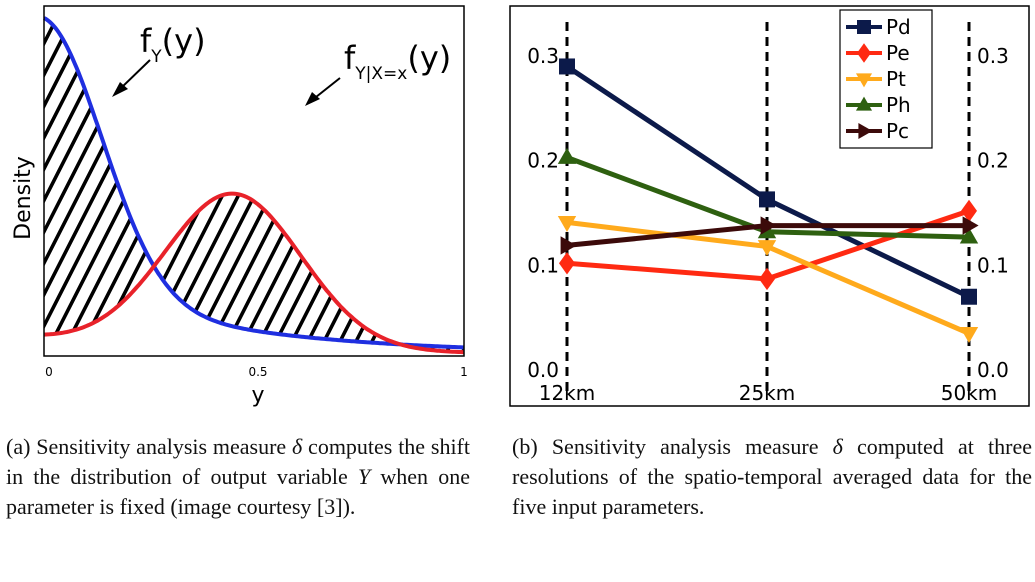  What do you see at coordinates (323, 91) in the screenshot?
I see `pointer-arrow-conditional` at bounding box center [323, 91].